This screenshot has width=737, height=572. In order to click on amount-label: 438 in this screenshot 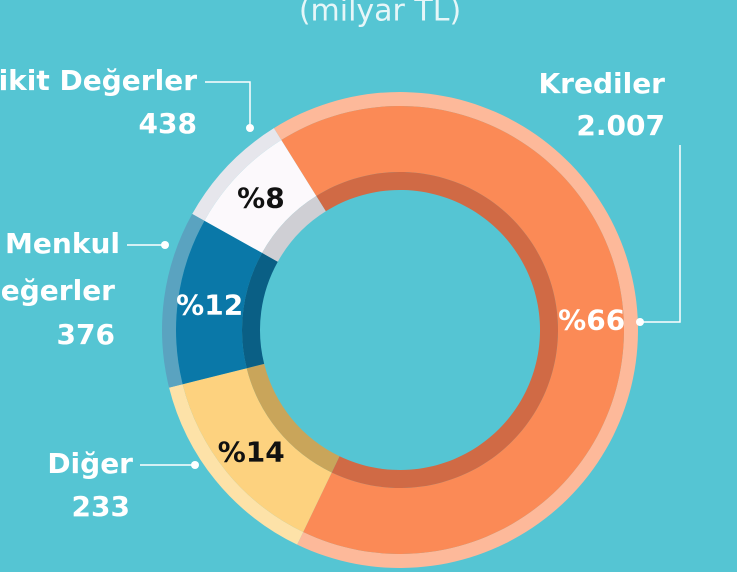, I will do `click(168, 123)`.